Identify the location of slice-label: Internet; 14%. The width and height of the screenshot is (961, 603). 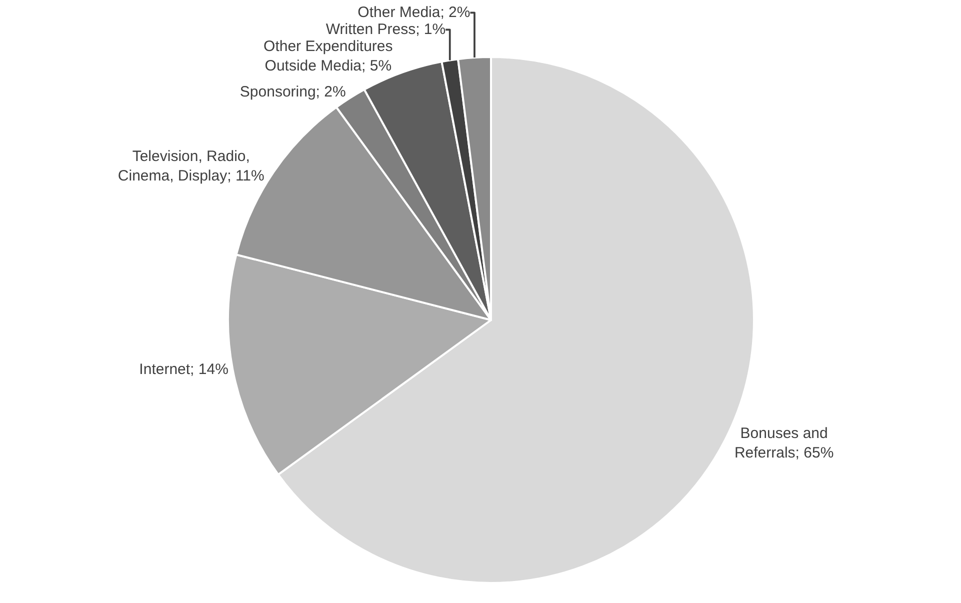
(183, 369).